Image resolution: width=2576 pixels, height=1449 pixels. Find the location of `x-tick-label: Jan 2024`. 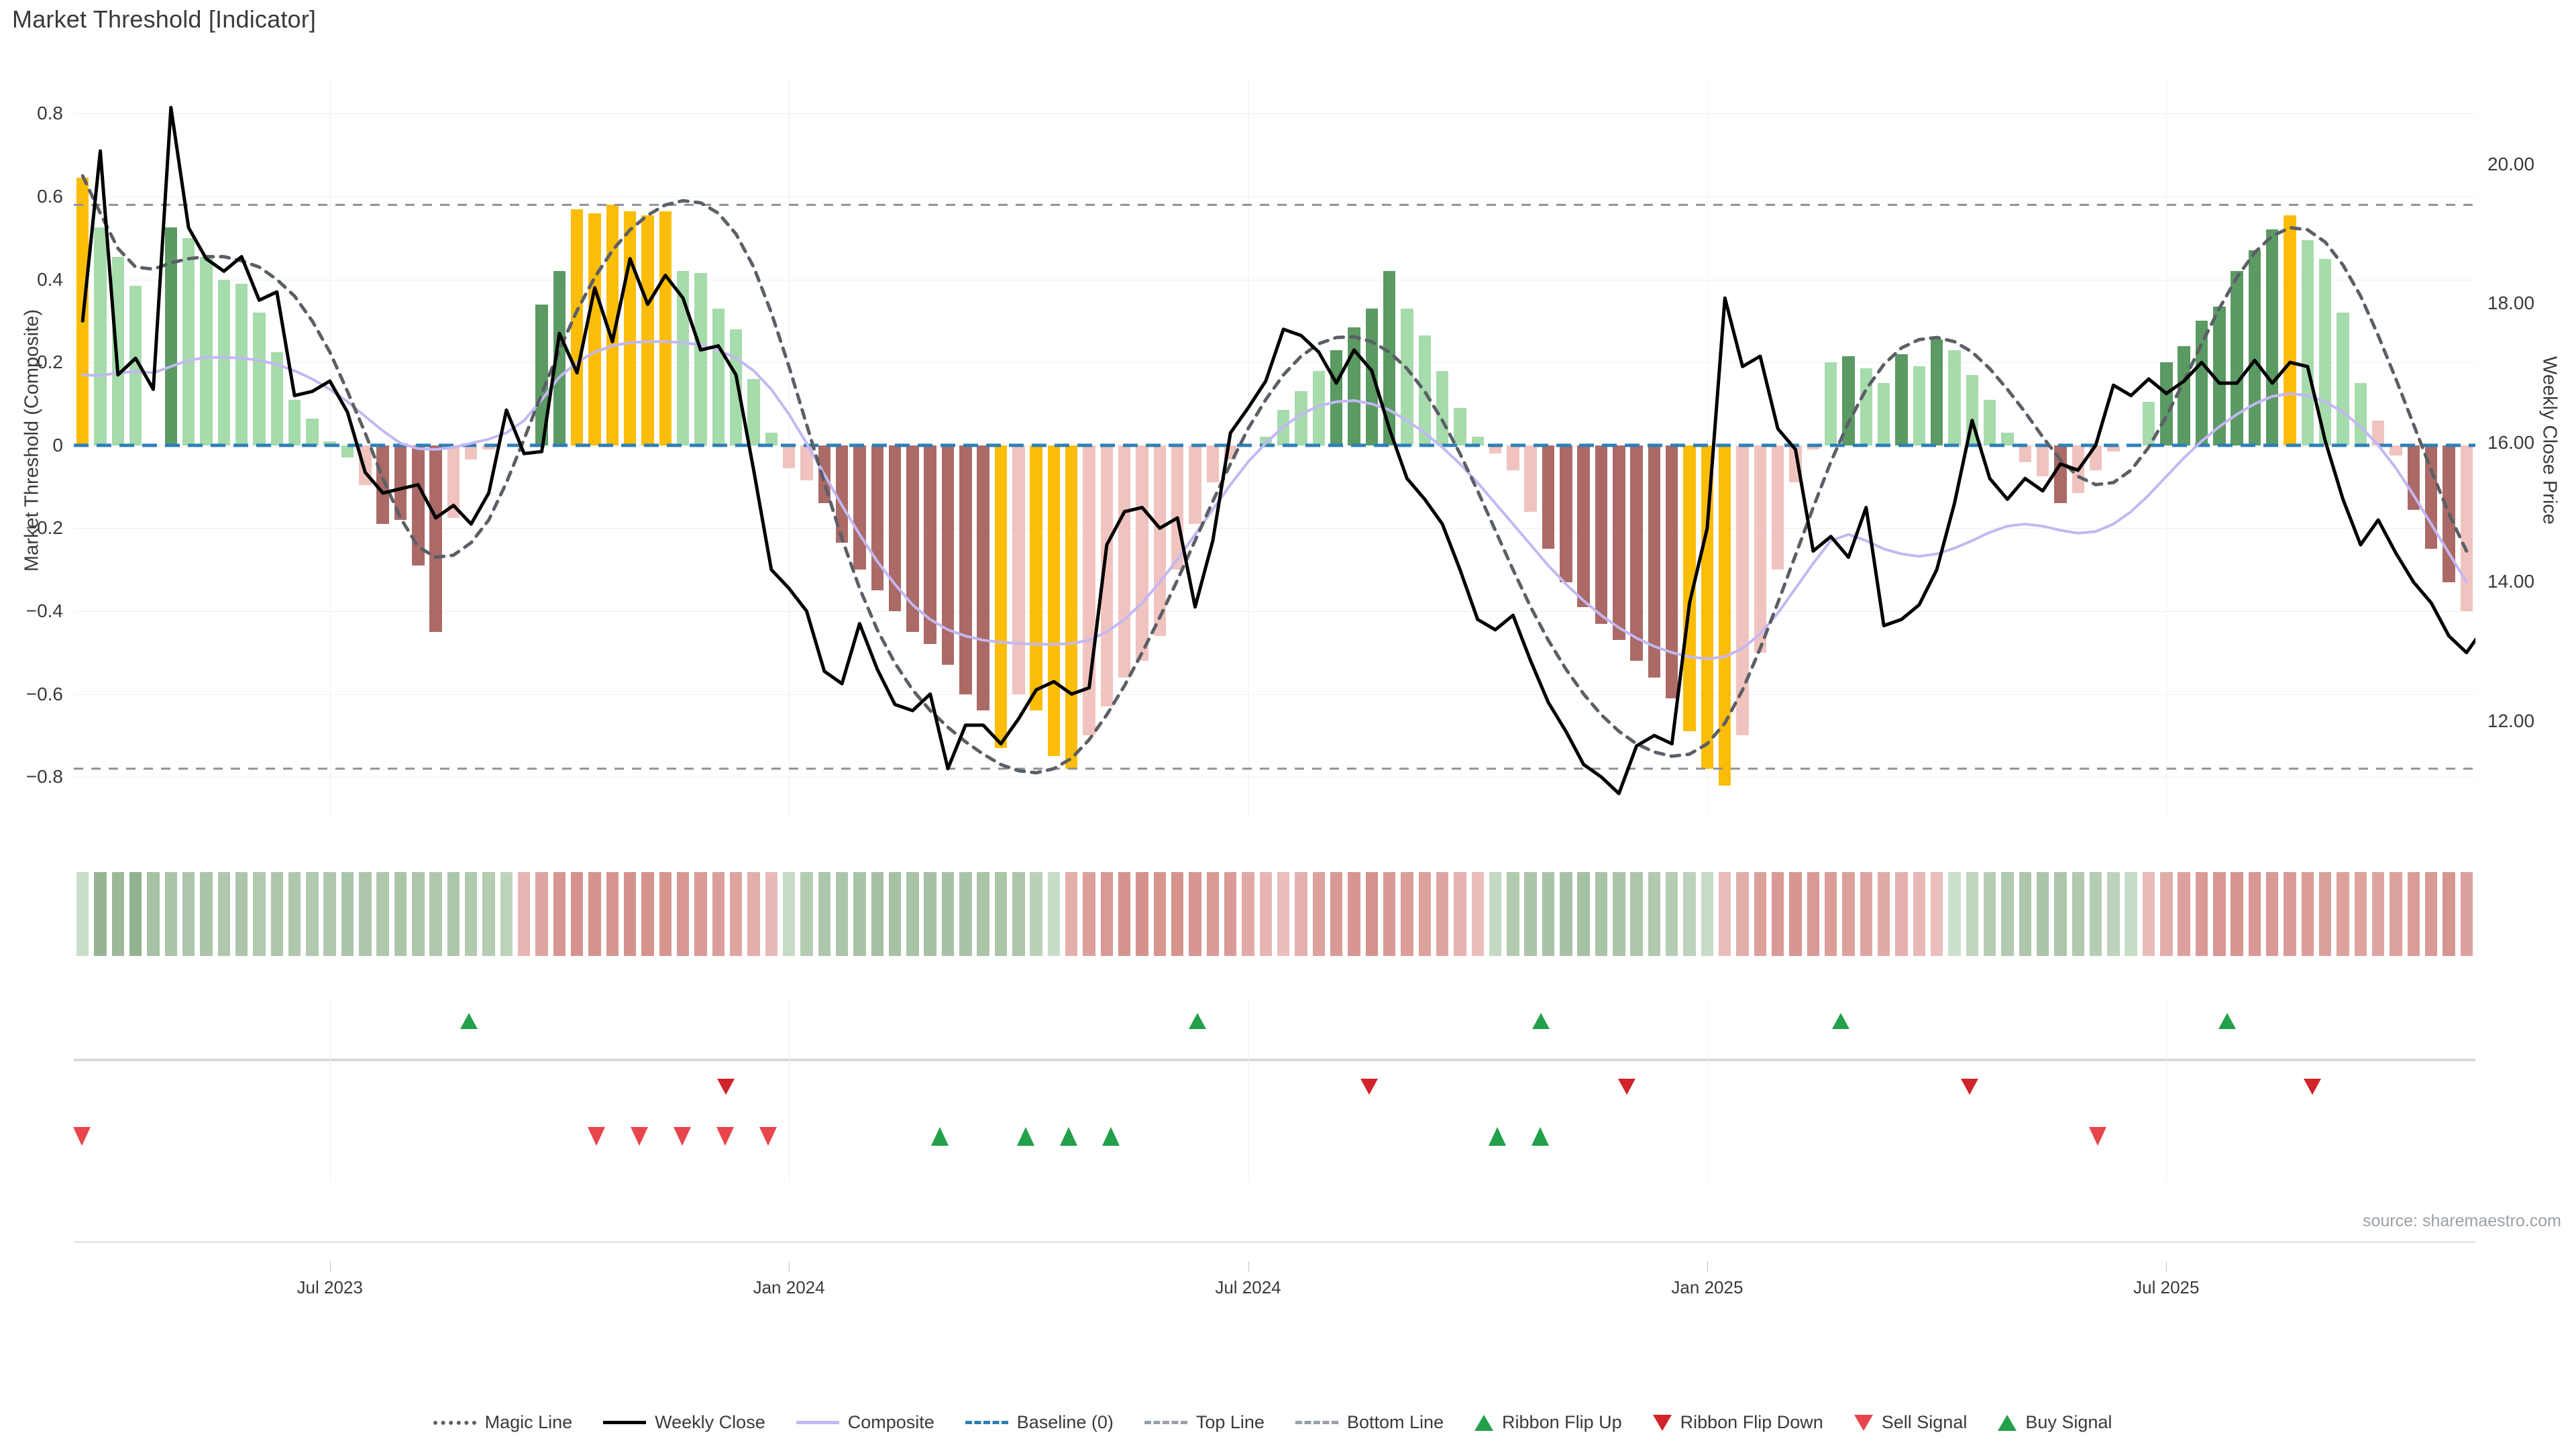

x-tick-label: Jan 2024 is located at coordinates (789, 1287).